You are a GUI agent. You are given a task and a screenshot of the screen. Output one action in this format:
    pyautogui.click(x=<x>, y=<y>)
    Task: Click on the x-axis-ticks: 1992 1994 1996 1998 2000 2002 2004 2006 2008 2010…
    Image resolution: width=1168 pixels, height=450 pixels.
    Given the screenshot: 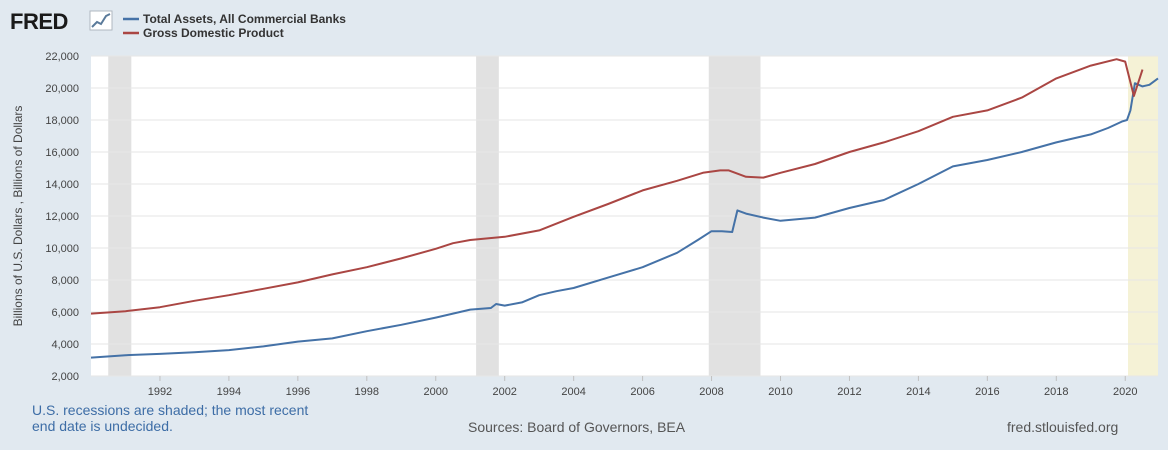 What is the action you would take?
    pyautogui.click(x=642, y=387)
    